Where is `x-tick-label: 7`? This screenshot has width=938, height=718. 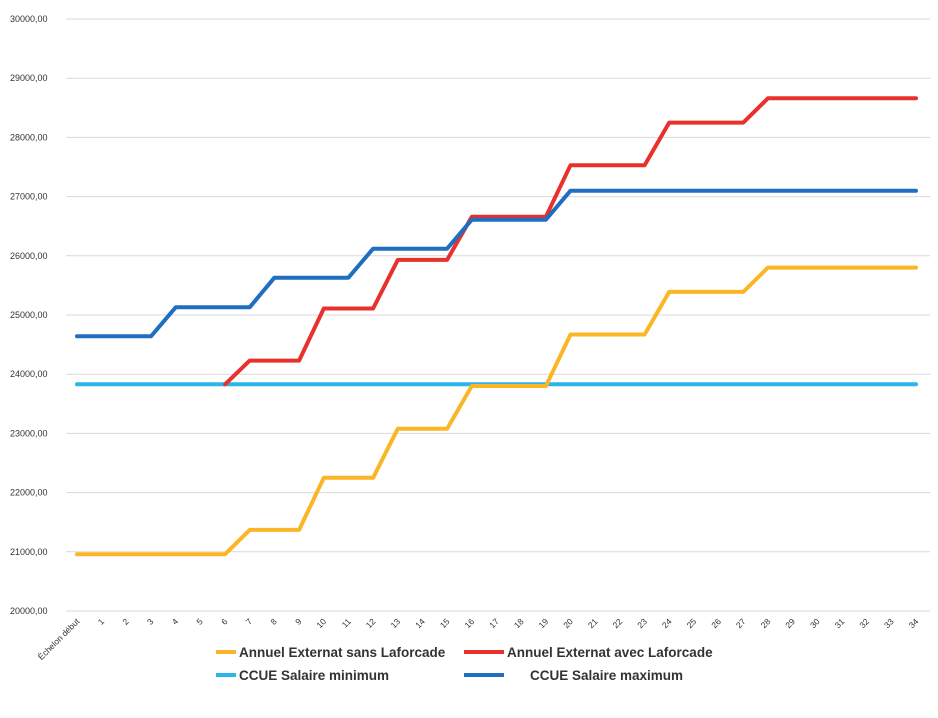
x-tick-label: 7 is located at coordinates (249, 621).